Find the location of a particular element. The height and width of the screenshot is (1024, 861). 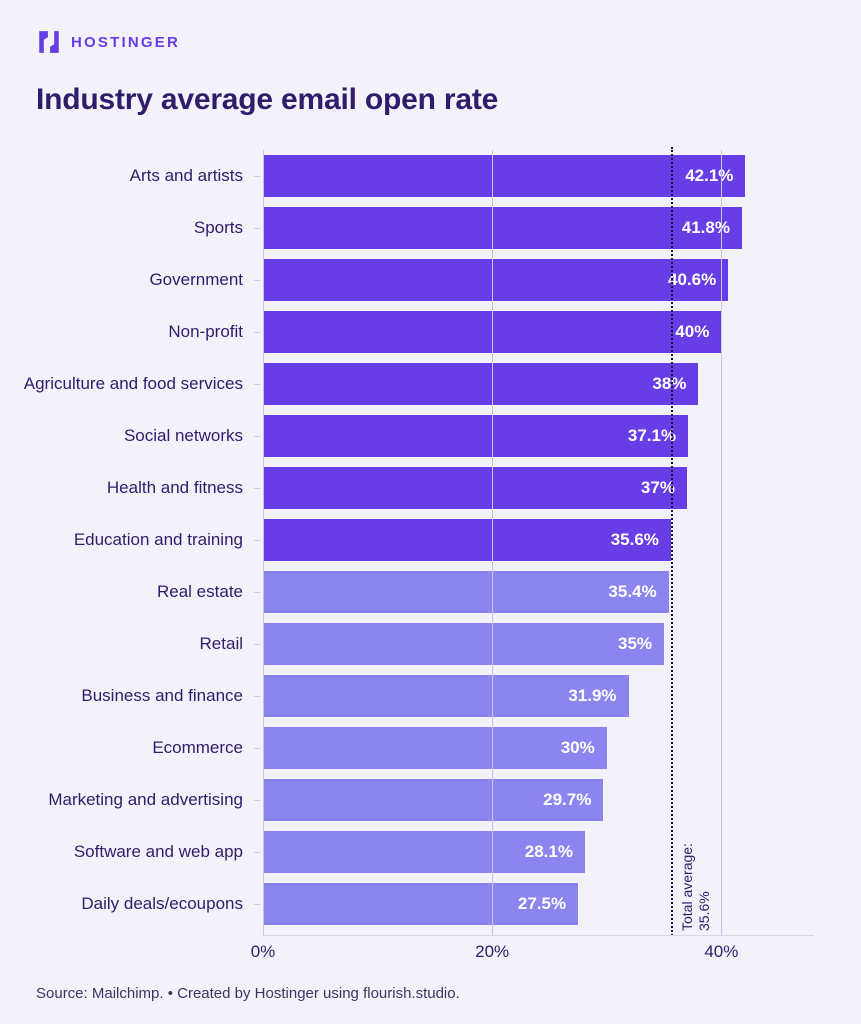

chart-row: Daily deals/ecoupons 27.5% is located at coordinates (406, 904).